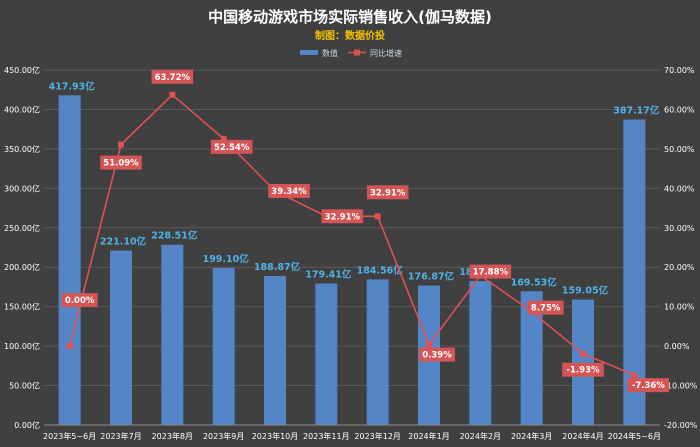  Describe the element at coordinates (226, 259) in the screenshot. I see `bar-value-label: 199.10亿` at that location.